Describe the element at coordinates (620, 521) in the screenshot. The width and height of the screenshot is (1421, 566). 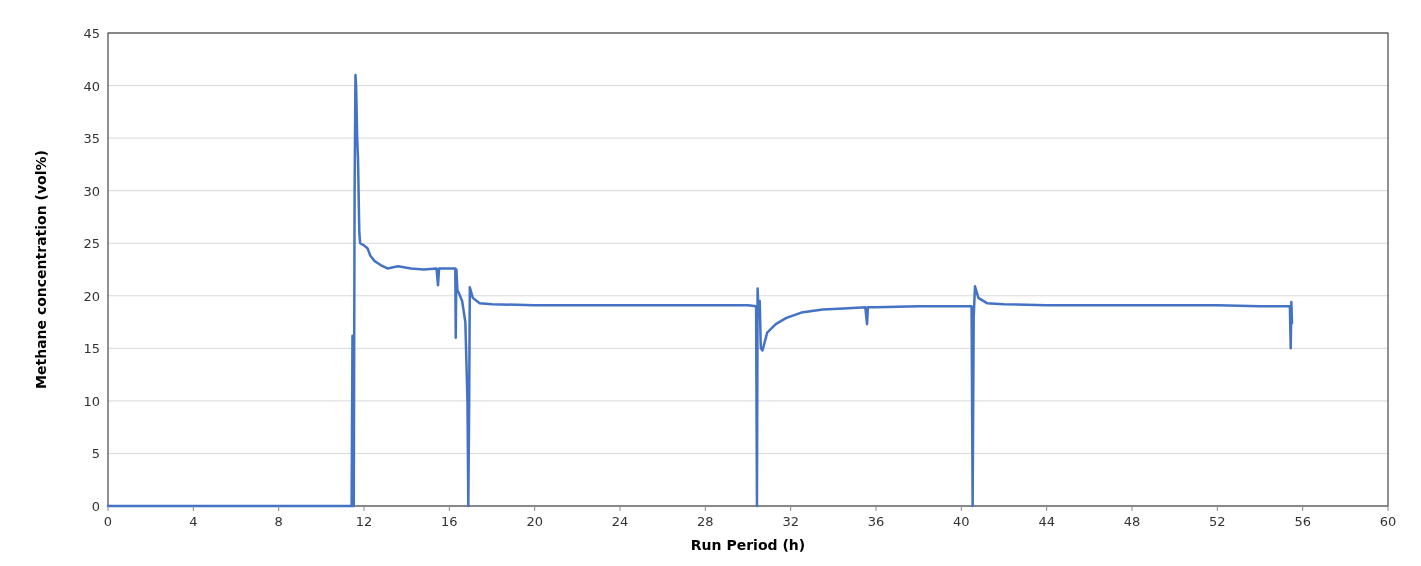
I see `x-tick-label: 24` at that location.